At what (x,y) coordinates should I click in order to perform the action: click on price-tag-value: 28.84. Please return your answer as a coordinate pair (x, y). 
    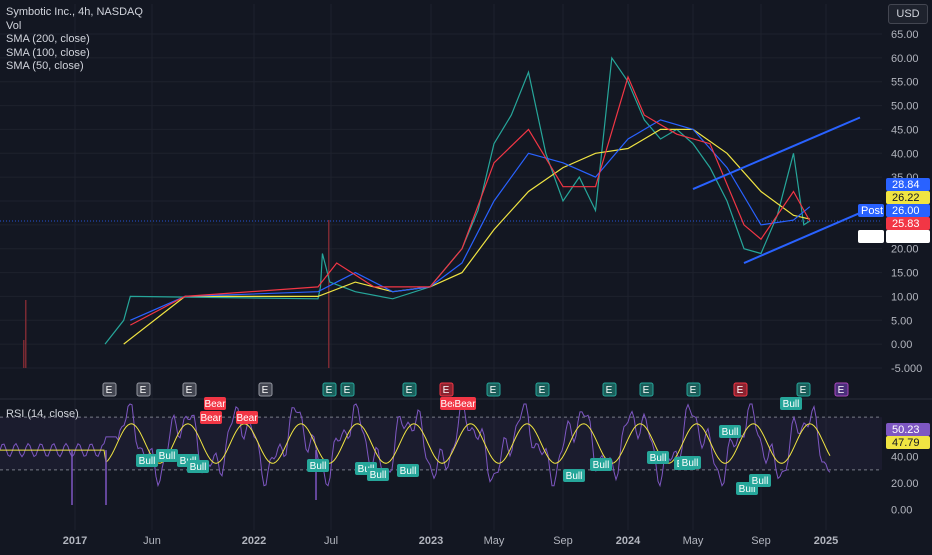
    Looking at the image, I should click on (906, 185).